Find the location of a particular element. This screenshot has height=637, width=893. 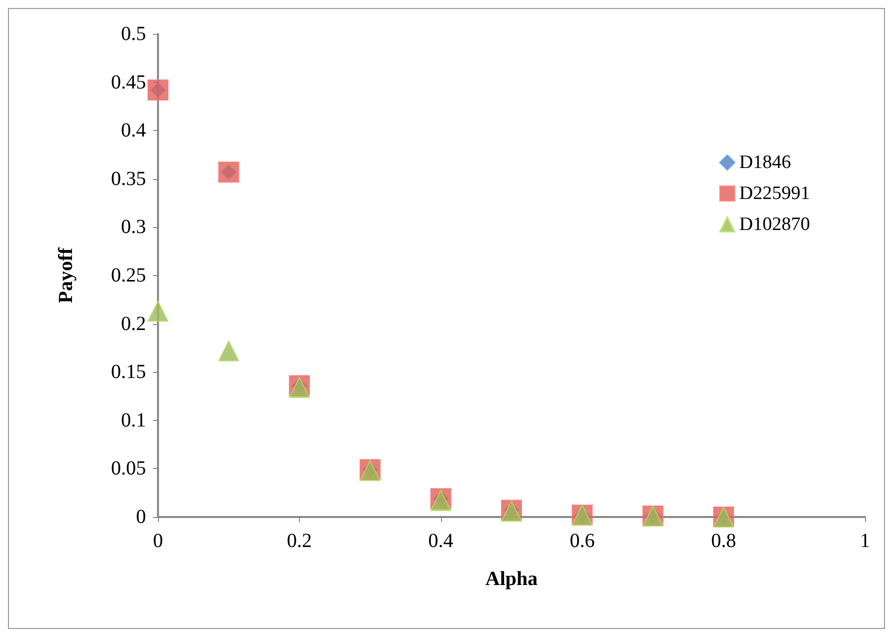

legend-label: D102870 is located at coordinates (774, 224).